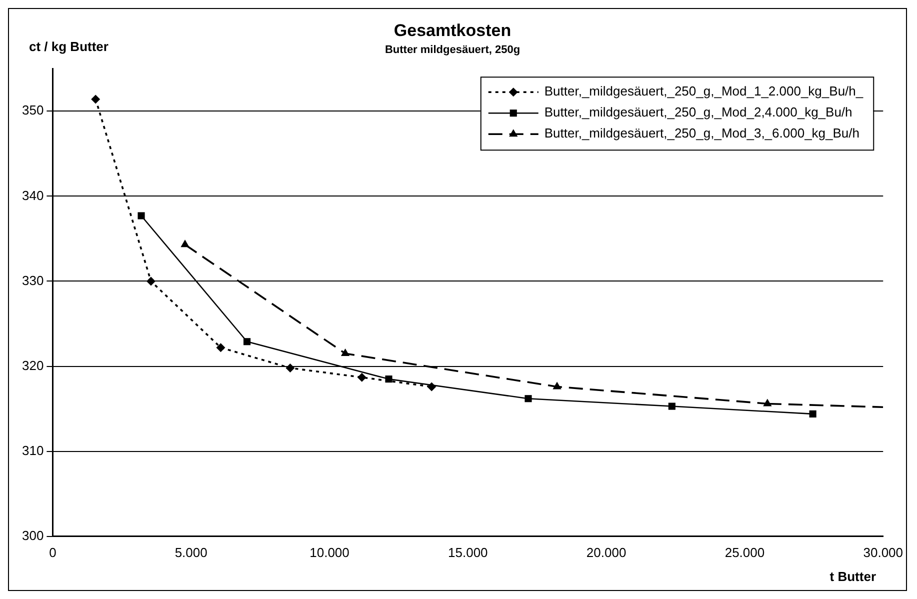  What do you see at coordinates (883, 552) in the screenshot?
I see `x-tick-label: 30.000` at bounding box center [883, 552].